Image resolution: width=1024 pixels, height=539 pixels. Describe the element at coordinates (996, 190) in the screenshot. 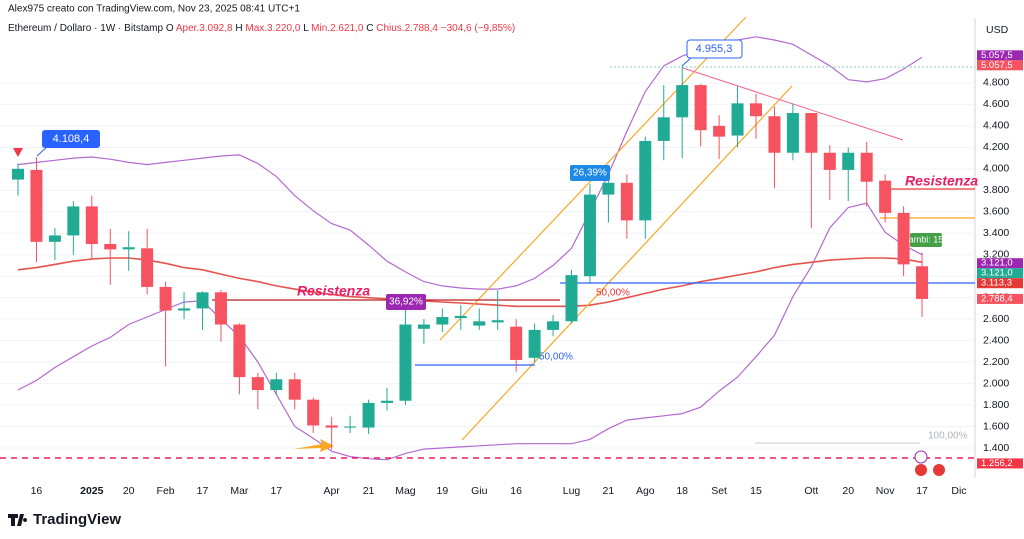

I see `y-tick-label: 3.800` at that location.